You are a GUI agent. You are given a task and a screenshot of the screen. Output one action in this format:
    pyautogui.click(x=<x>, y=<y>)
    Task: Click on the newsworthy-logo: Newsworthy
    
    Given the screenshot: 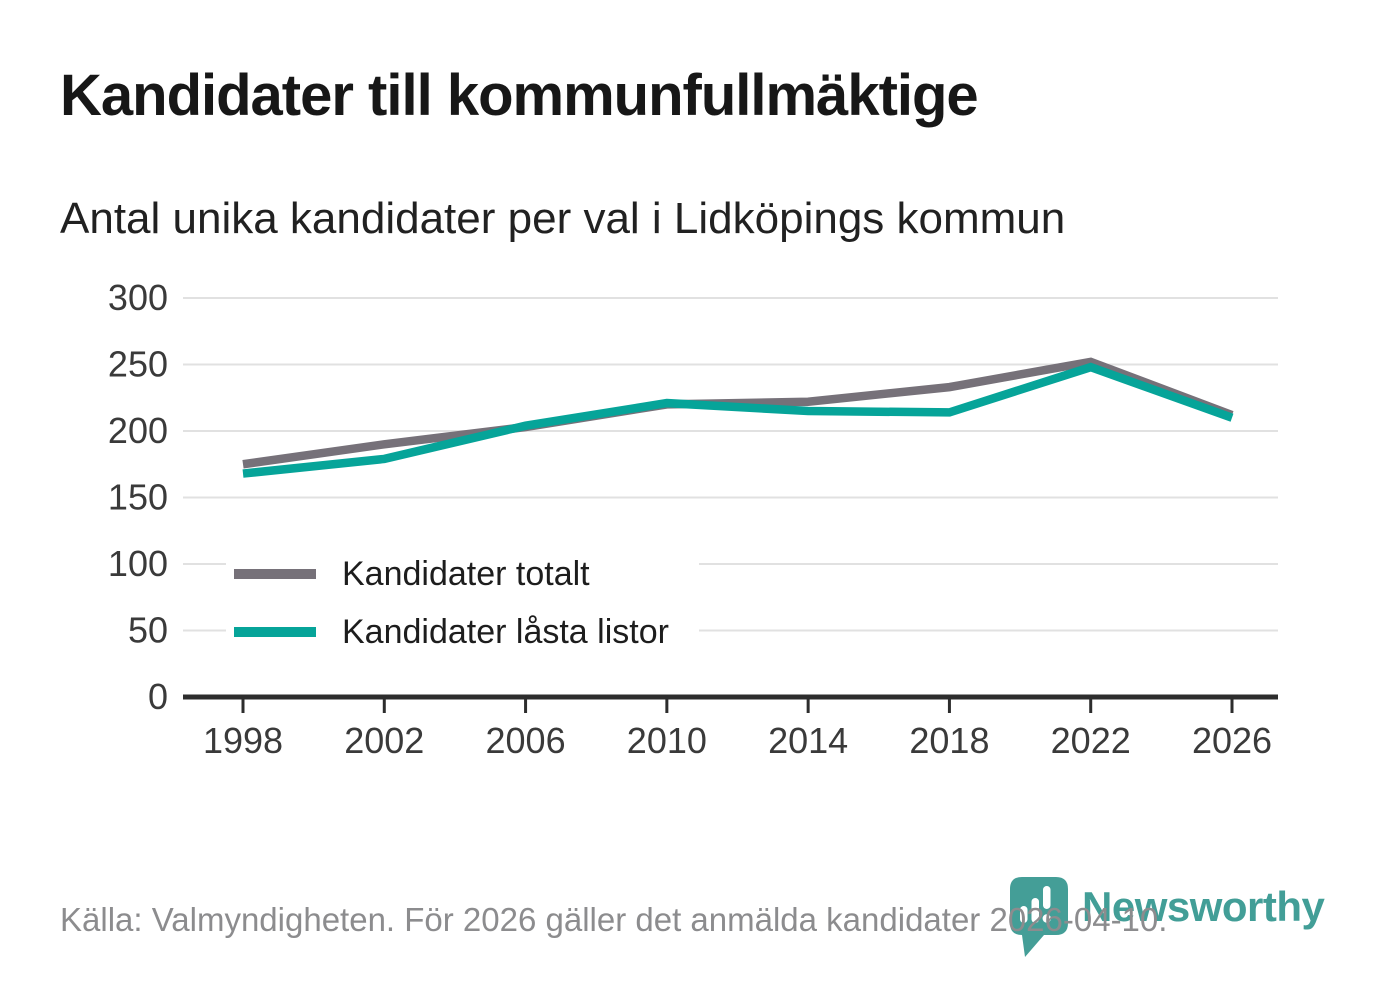 What is the action you would take?
    pyautogui.click(x=1166, y=917)
    